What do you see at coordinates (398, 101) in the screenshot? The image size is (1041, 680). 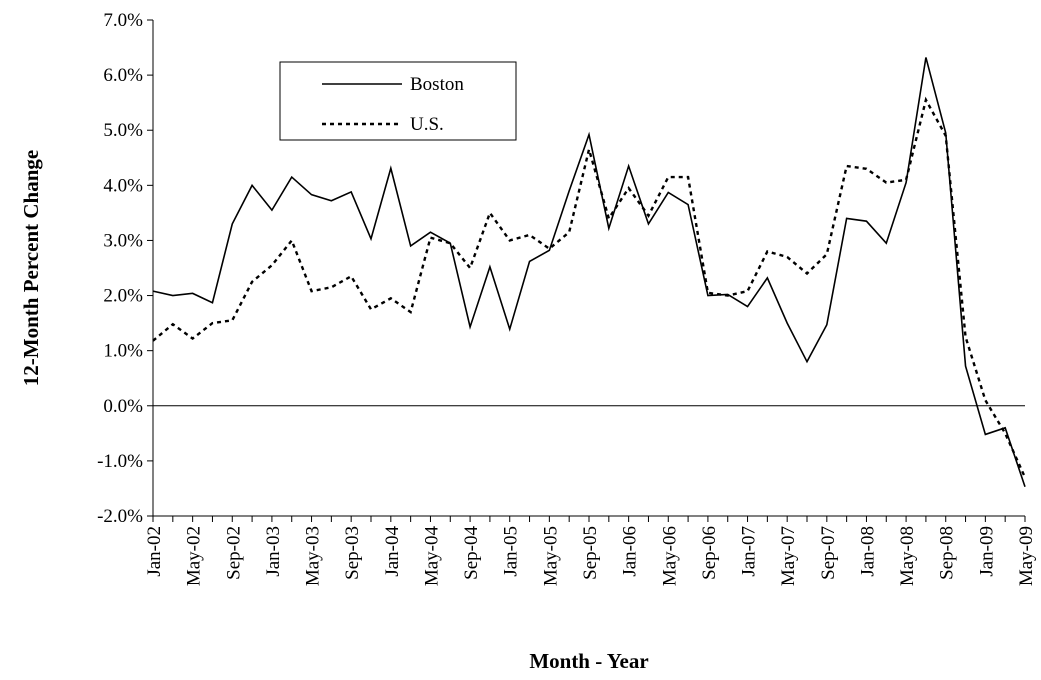 I see `legend-box` at bounding box center [398, 101].